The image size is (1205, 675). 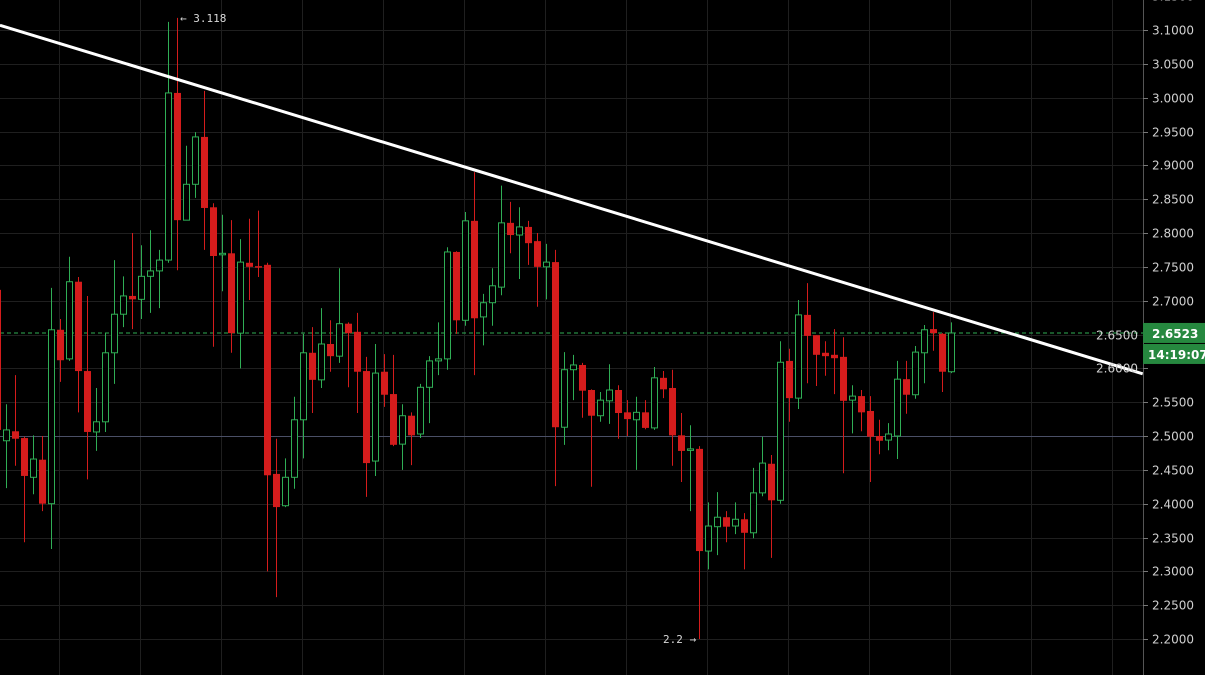 What do you see at coordinates (1173, 505) in the screenshot?
I see `axis-tick-label: 2.4000` at bounding box center [1173, 505].